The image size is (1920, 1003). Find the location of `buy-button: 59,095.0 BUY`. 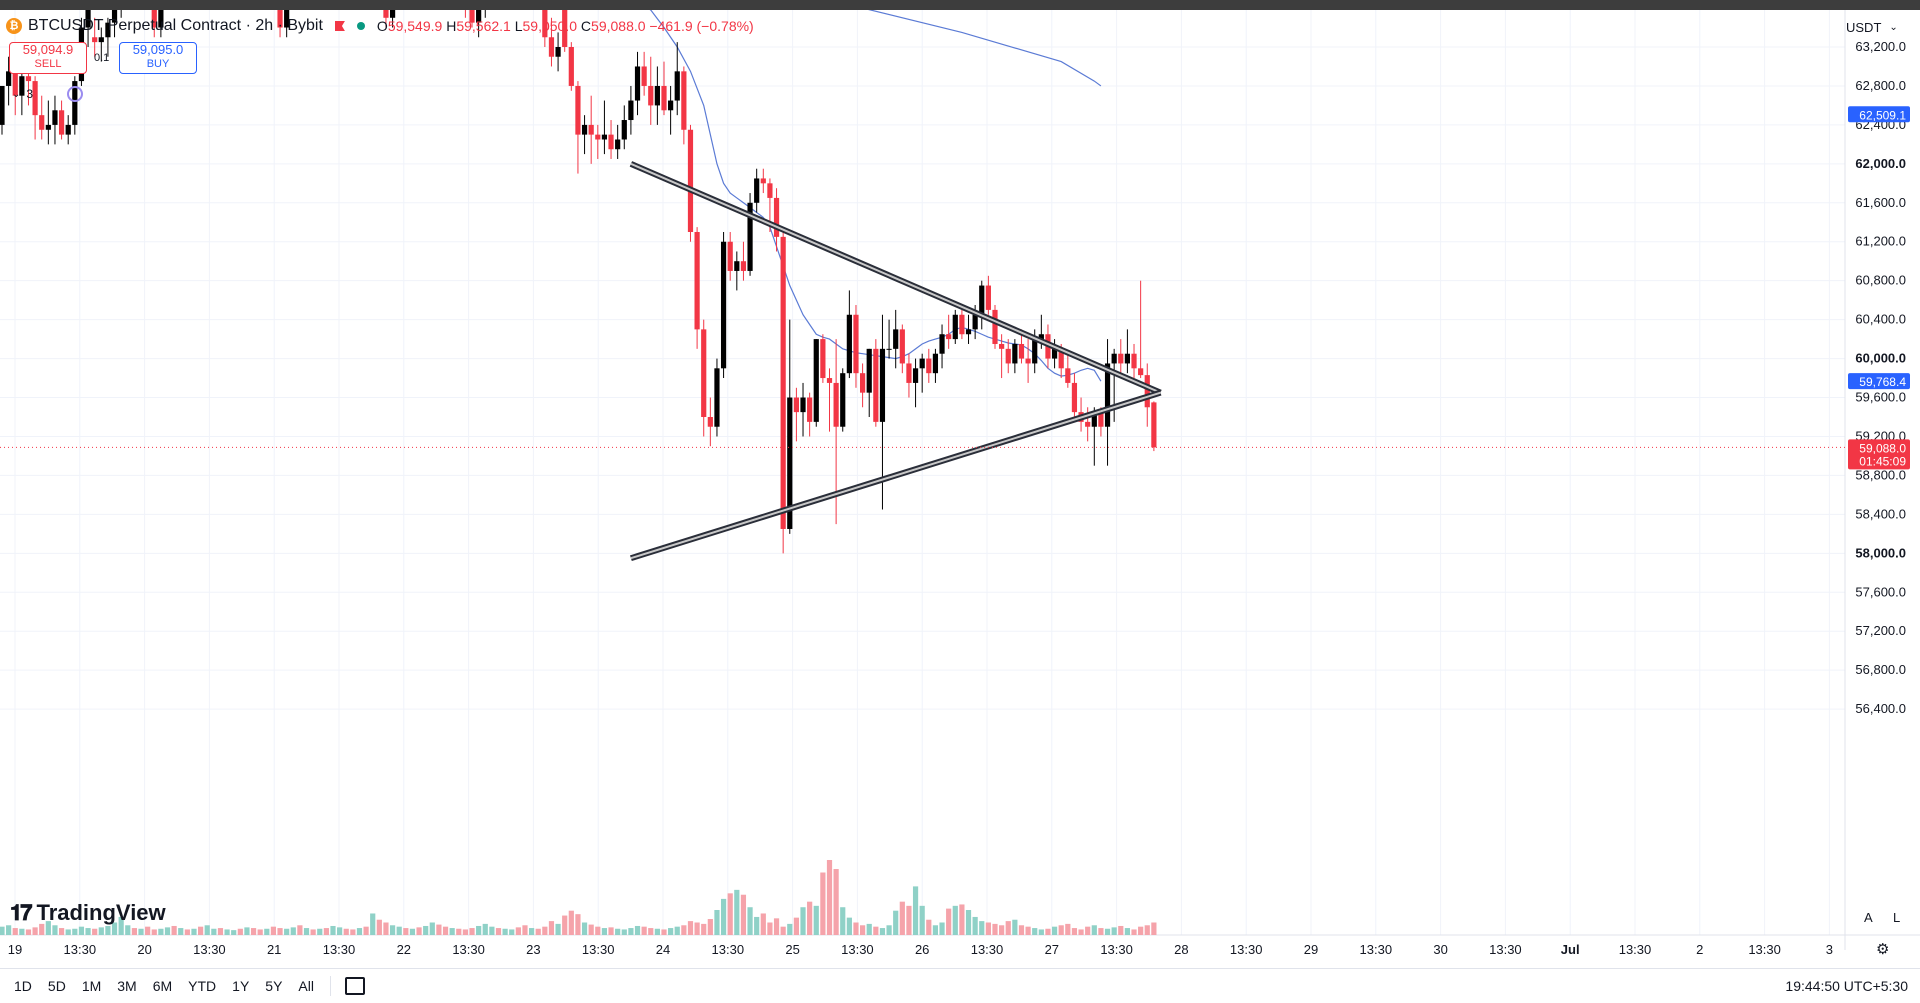

buy-button: 59,095.0 BUY is located at coordinates (158, 58).